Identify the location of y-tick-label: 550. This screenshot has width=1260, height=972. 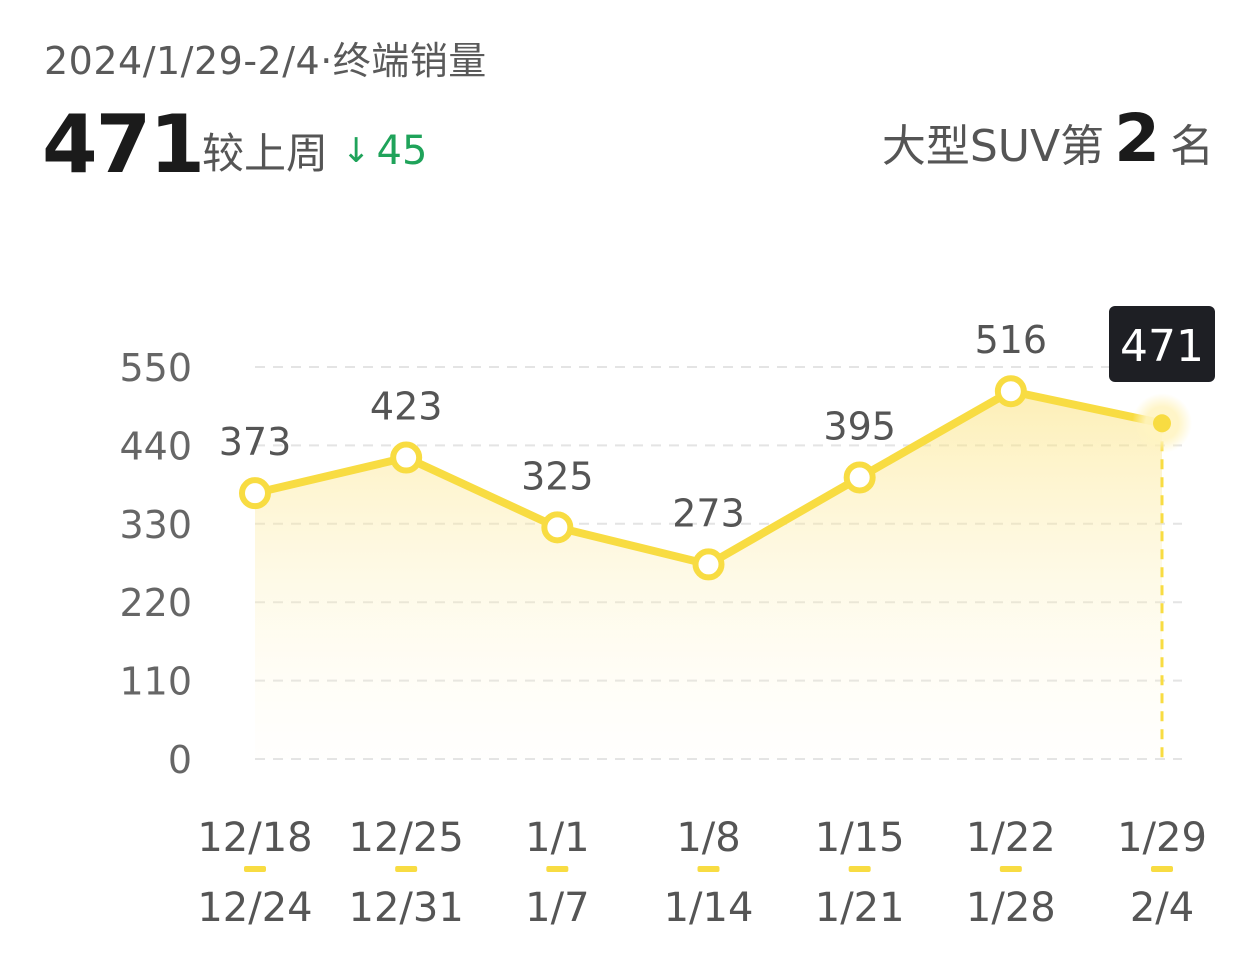
(155, 368).